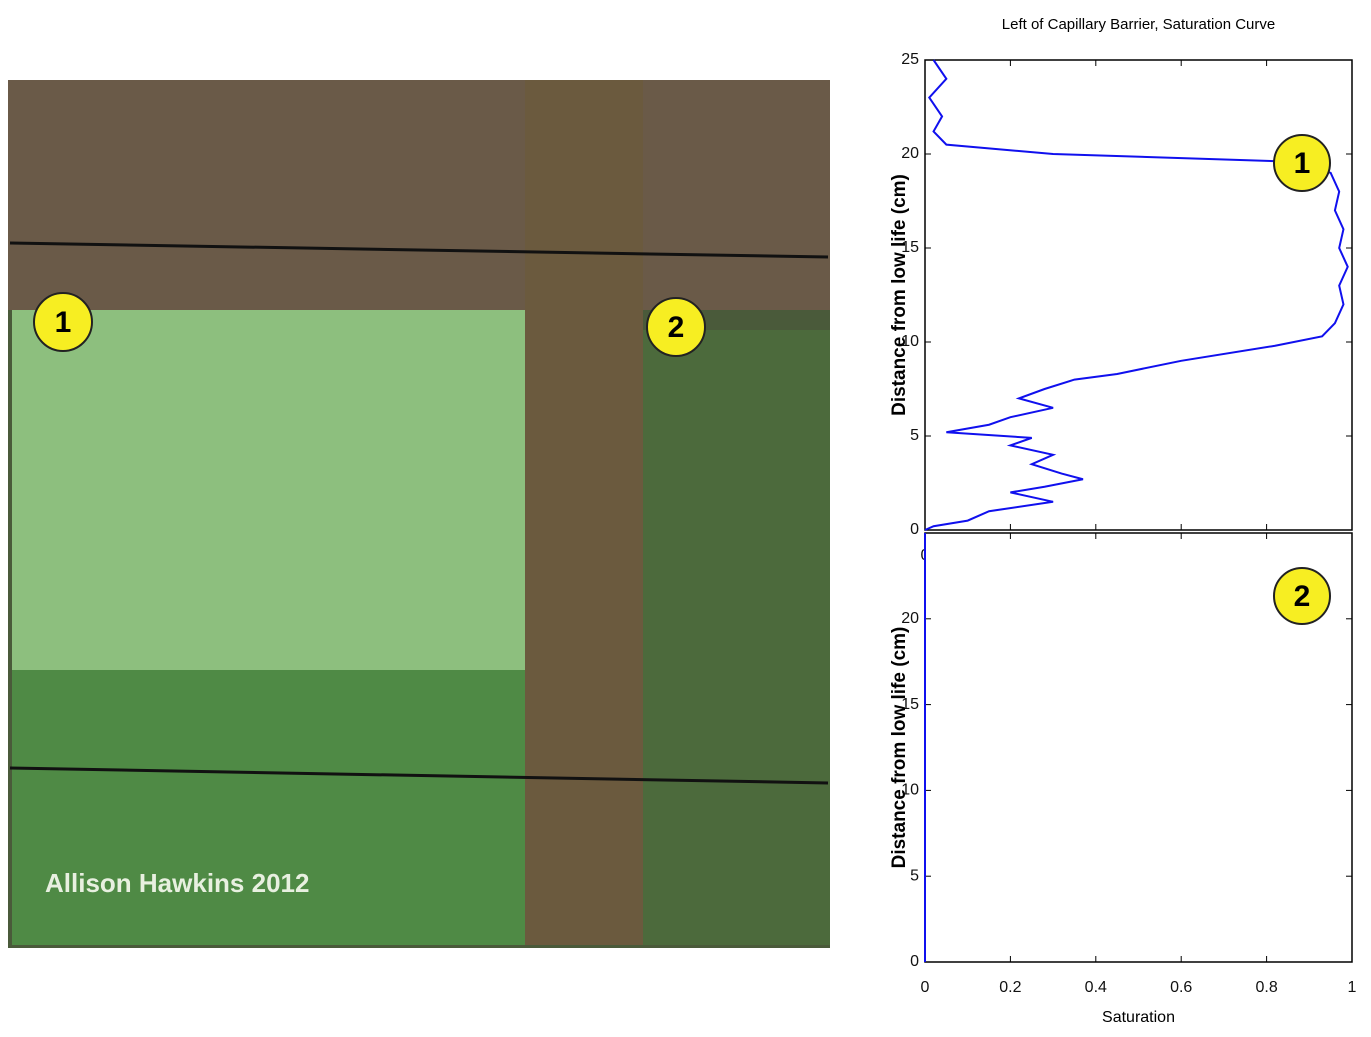 The image size is (1371, 1037). What do you see at coordinates (584, 512) in the screenshot?
I see `photo-barrier` at bounding box center [584, 512].